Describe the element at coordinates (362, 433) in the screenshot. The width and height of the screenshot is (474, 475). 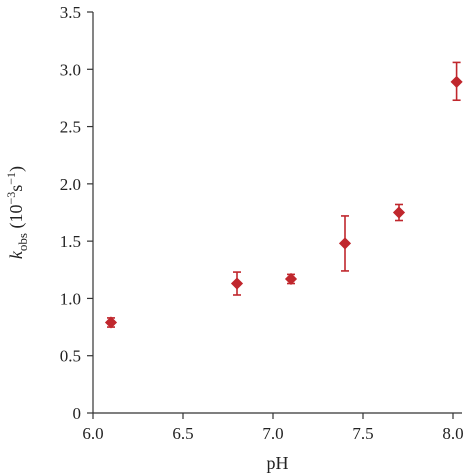
I see `x-tick-label: 7.5` at that location.